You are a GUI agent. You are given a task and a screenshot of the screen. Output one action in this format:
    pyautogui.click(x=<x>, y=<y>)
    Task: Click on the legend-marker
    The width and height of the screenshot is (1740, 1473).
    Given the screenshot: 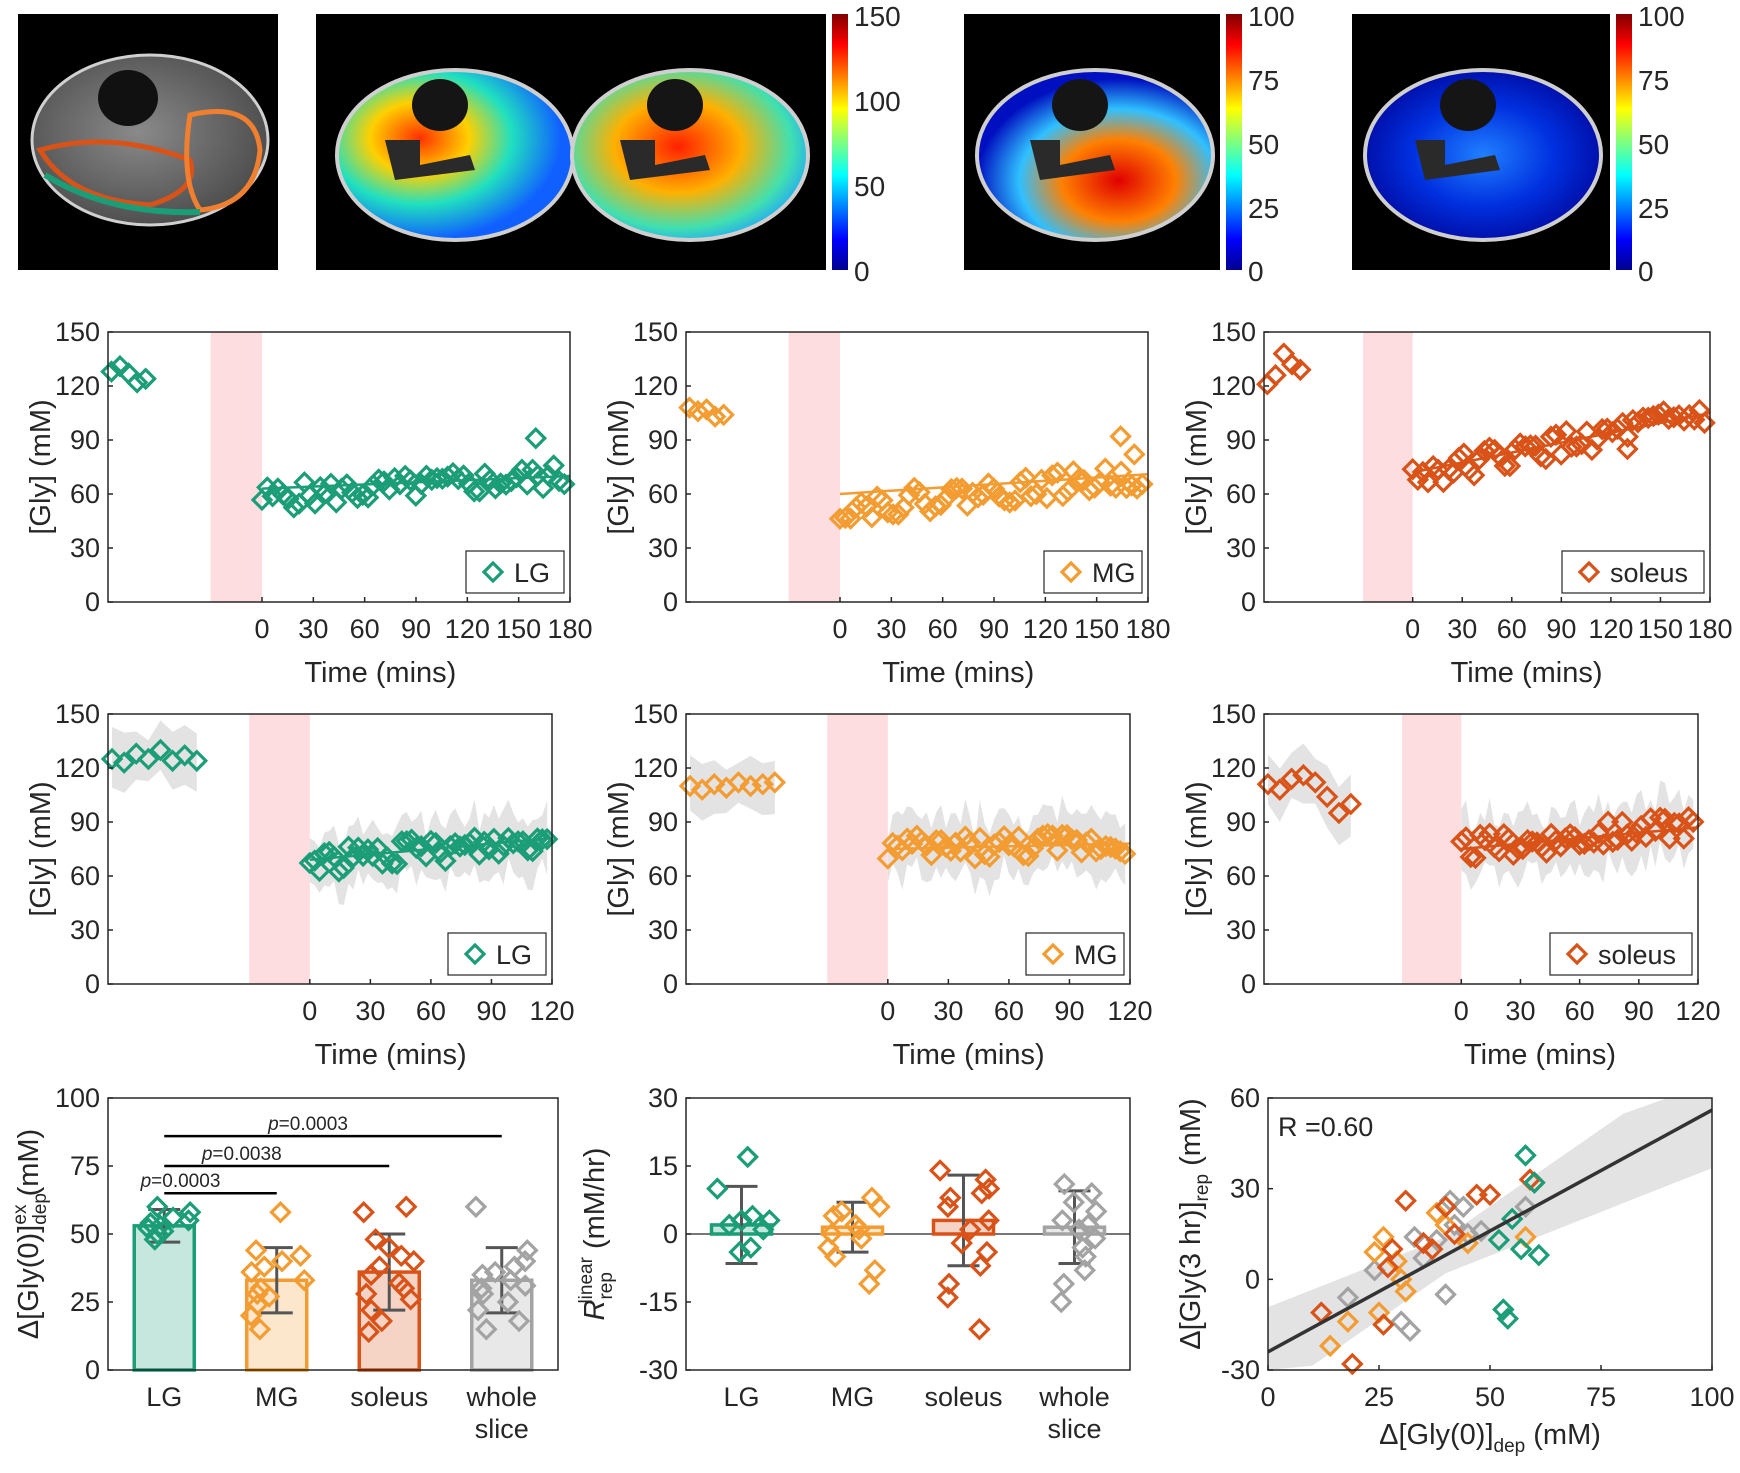 What is the action you would take?
    pyautogui.click(x=493, y=572)
    